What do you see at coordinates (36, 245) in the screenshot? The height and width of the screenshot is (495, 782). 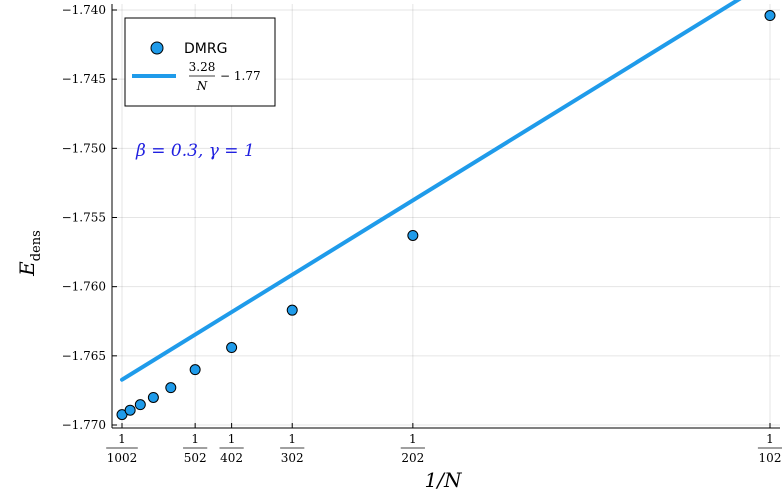 I see `y-axis-title-sub: dens` at bounding box center [36, 245].